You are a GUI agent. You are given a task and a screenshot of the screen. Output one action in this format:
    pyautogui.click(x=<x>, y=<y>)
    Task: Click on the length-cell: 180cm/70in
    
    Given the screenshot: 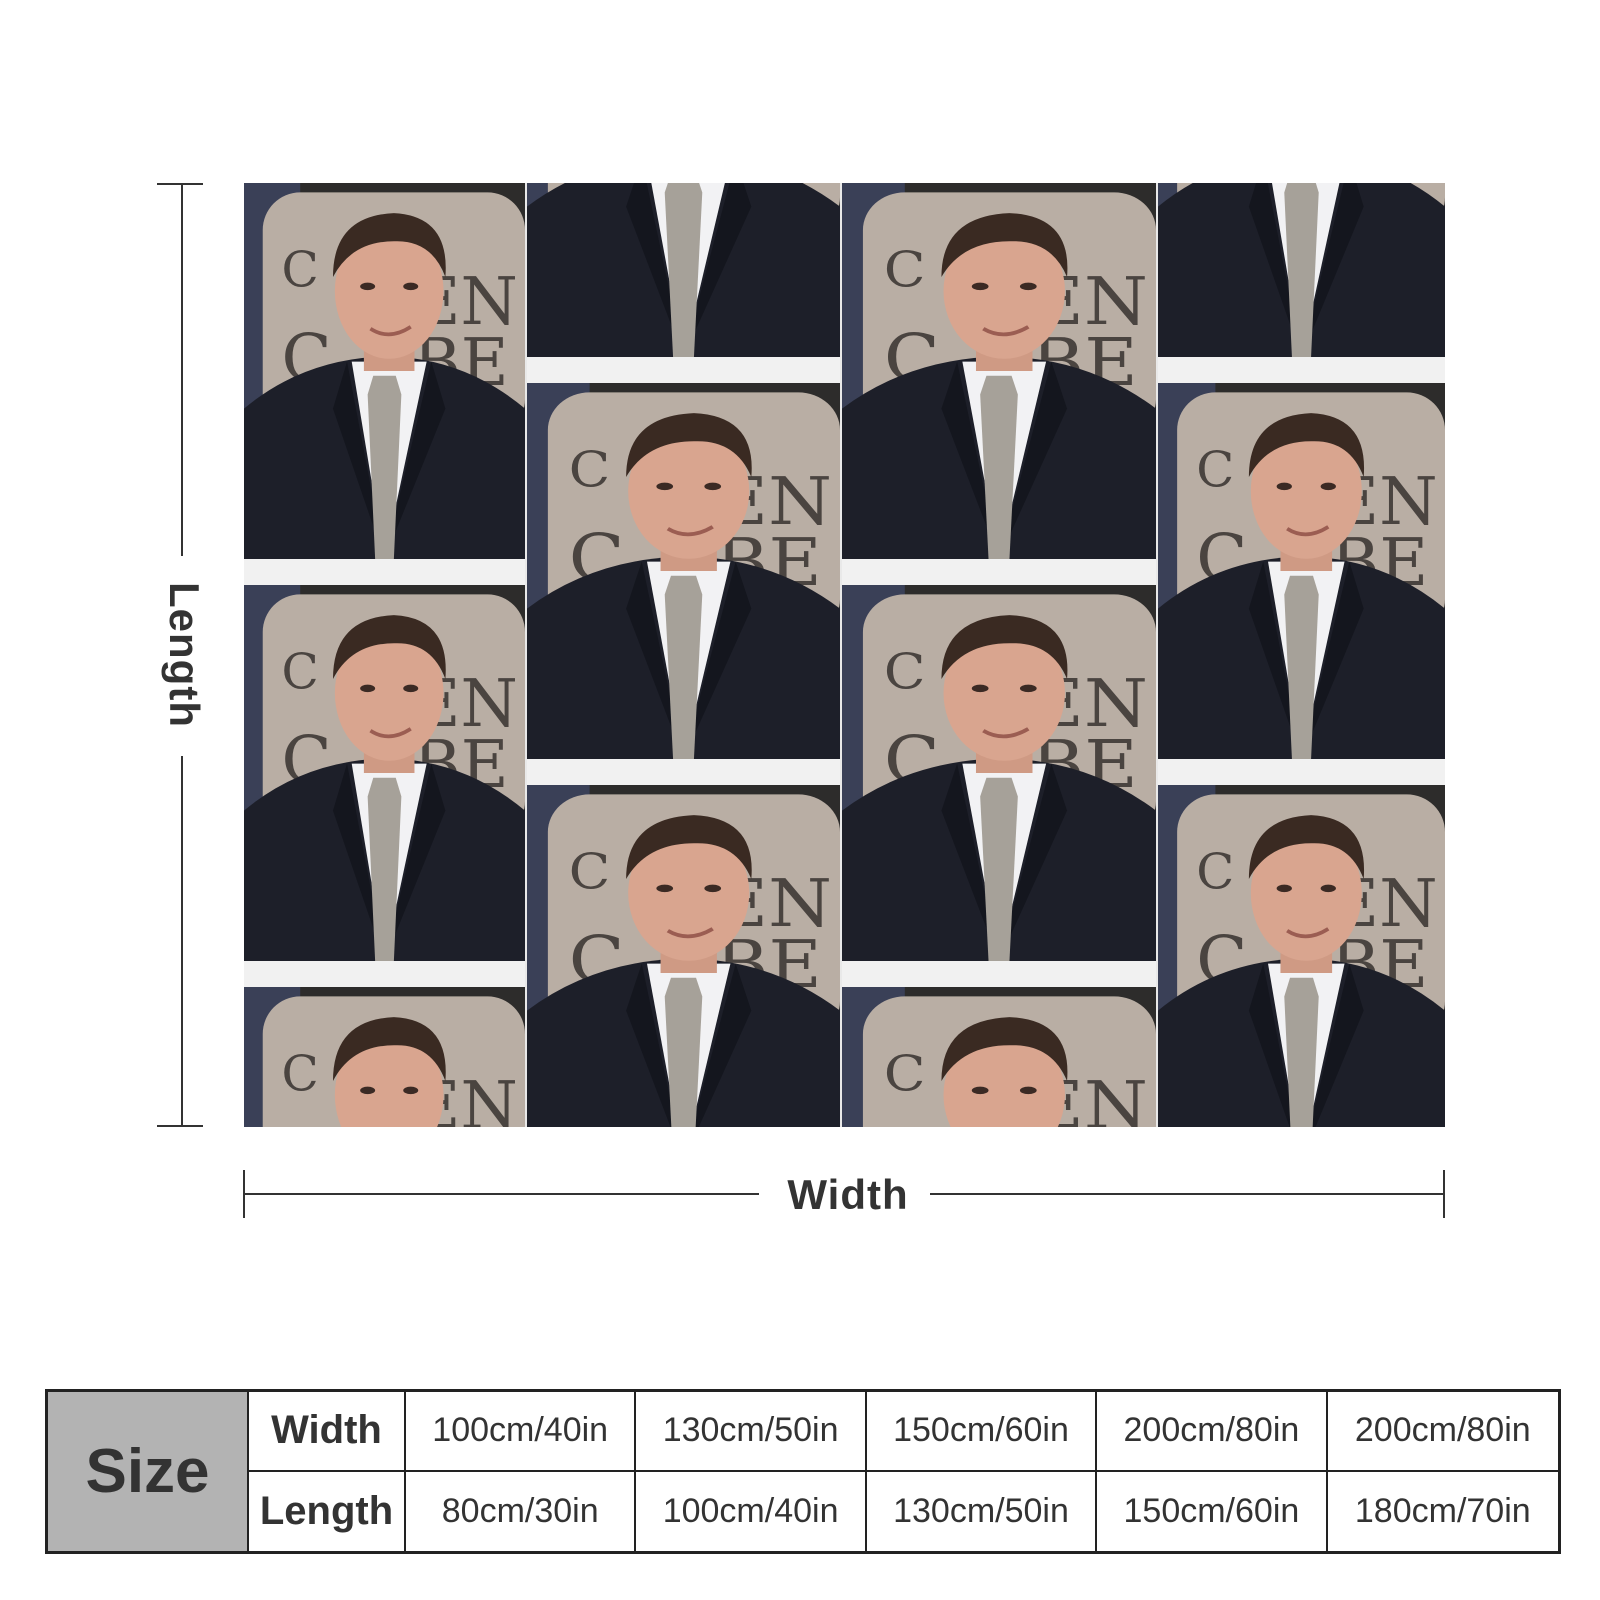 What is the action you would take?
    pyautogui.click(x=1442, y=1510)
    